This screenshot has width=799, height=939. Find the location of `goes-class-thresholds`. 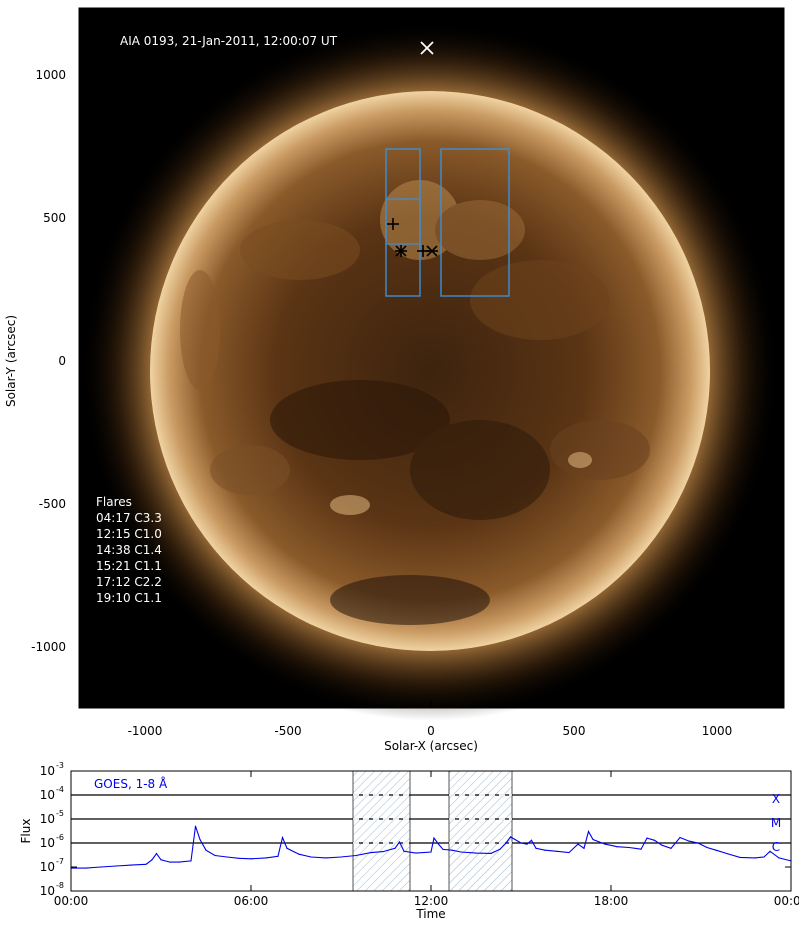

goes-class-thresholds is located at coordinates (431, 819).